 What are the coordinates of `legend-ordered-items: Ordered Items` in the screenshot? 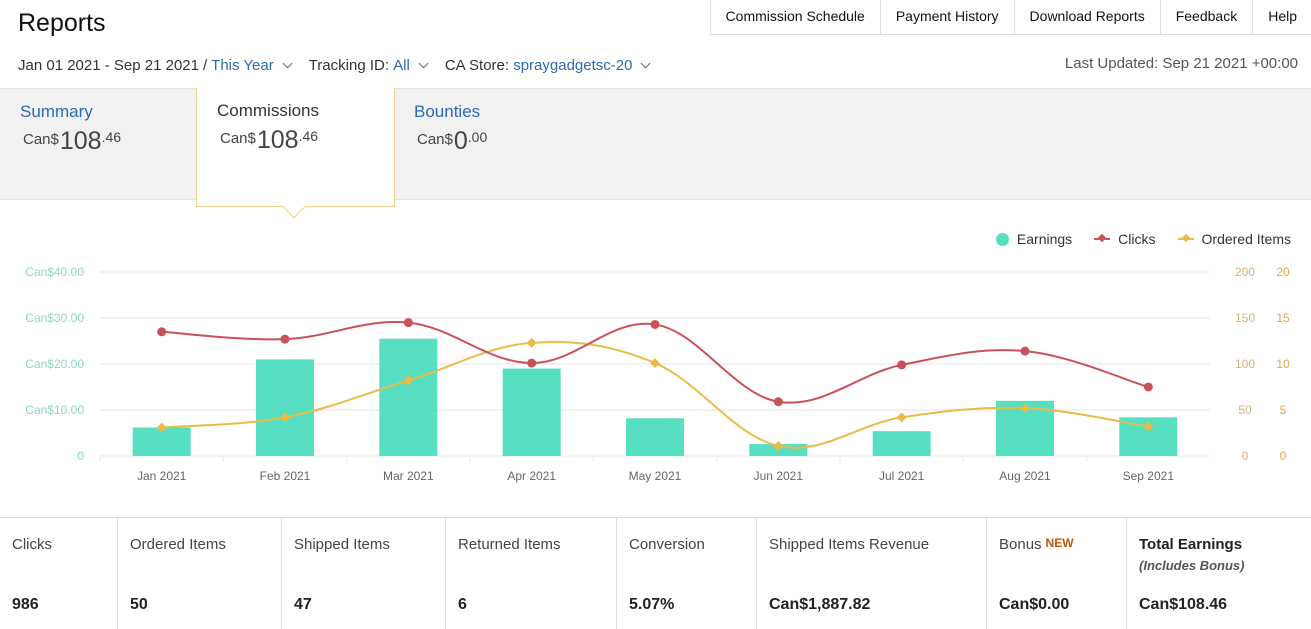 It's located at (1234, 239).